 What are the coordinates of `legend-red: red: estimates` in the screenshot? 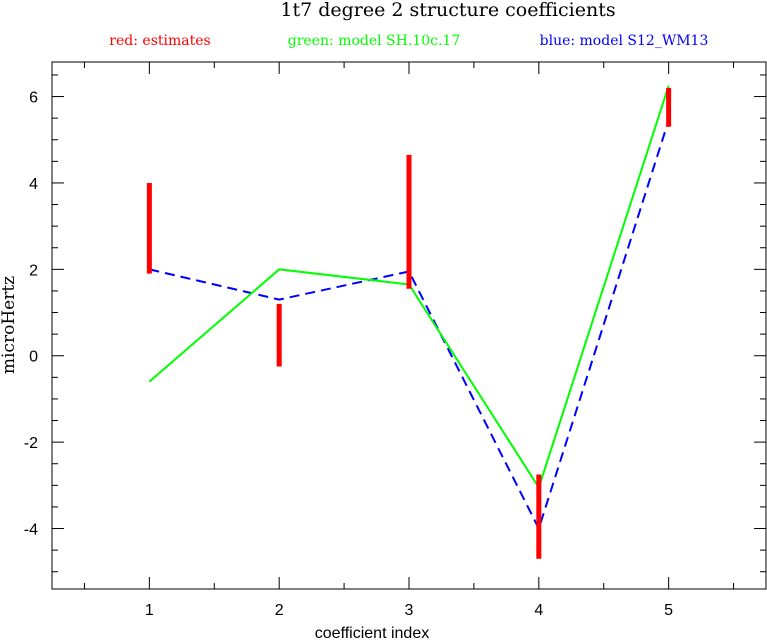 It's located at (159, 41).